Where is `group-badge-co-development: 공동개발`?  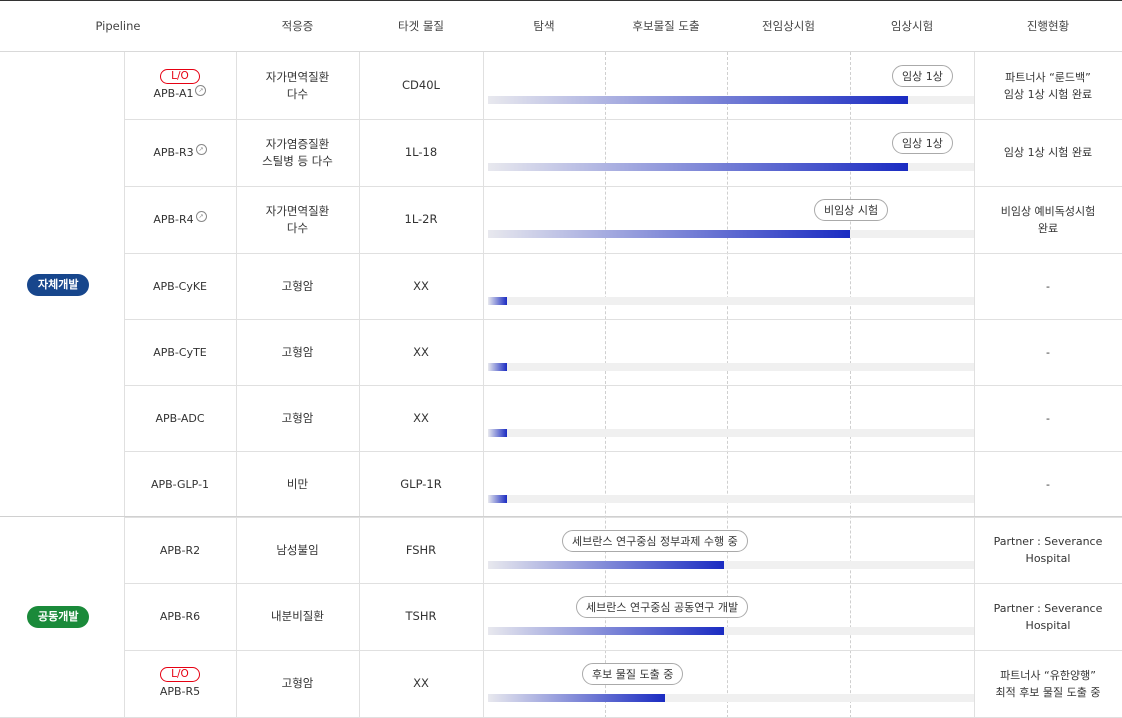 group-badge-co-development: 공동개발 is located at coordinates (58, 617).